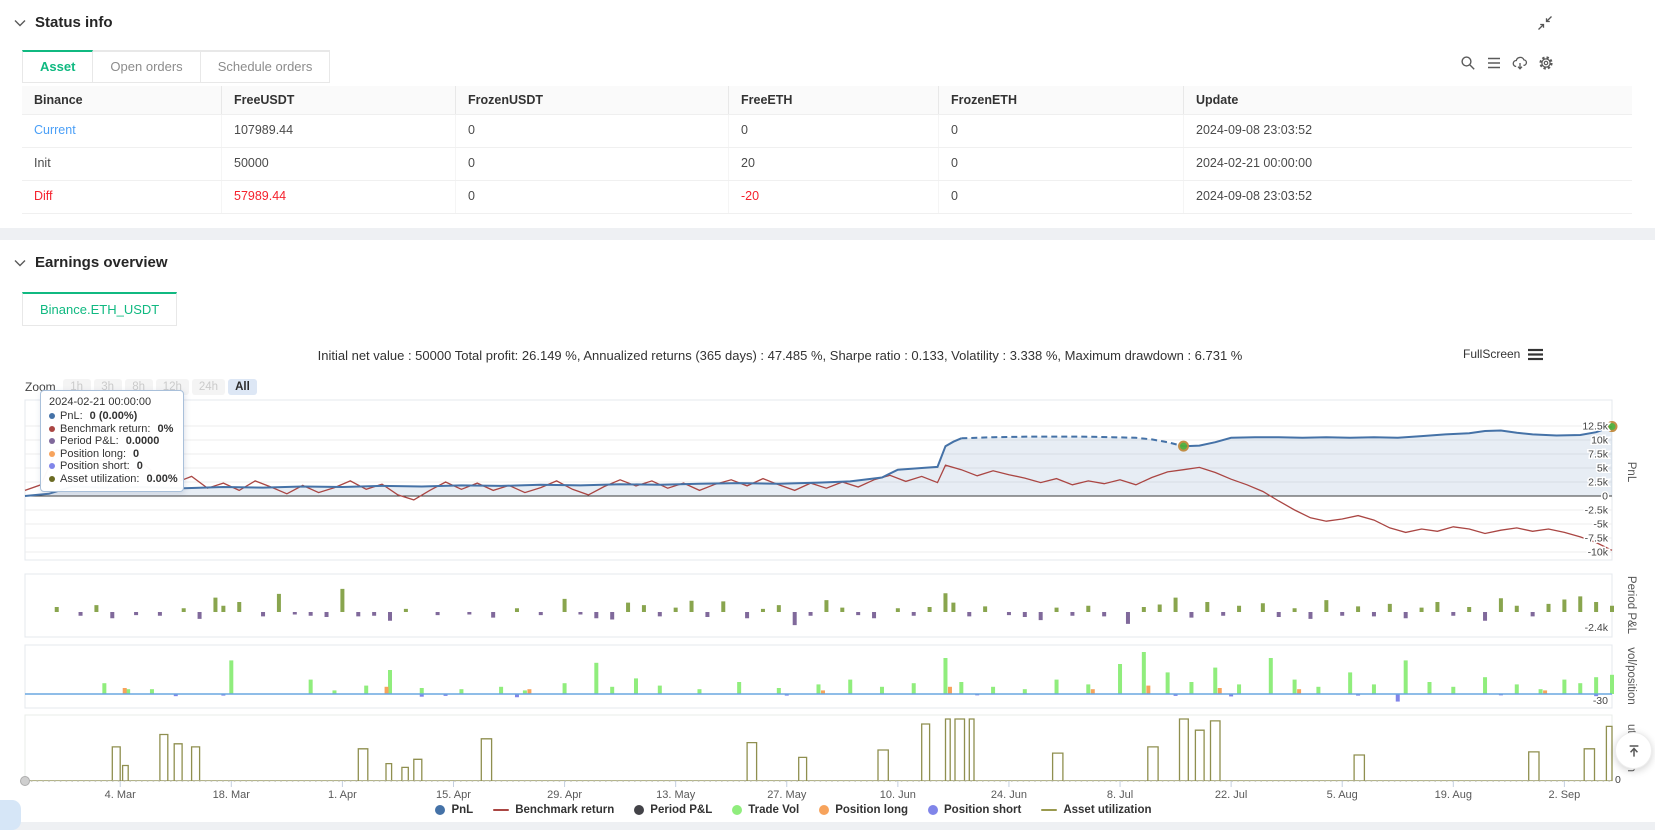 The image size is (1655, 830). I want to click on status-tabs: Asset Open orders Schedule orders, so click(176, 66).